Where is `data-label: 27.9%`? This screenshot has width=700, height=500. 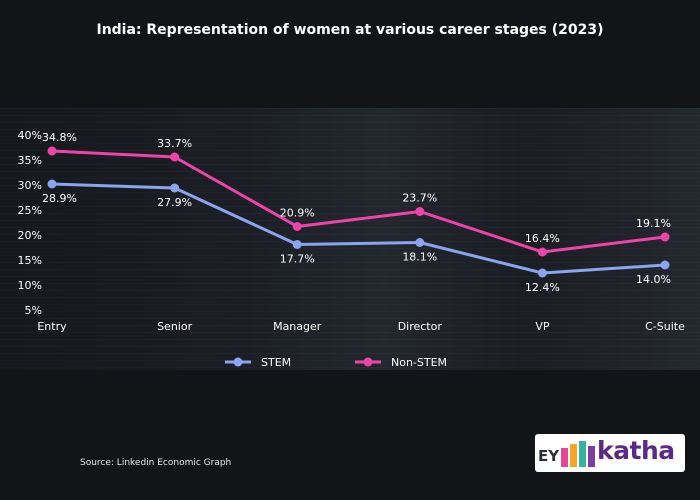 data-label: 27.9% is located at coordinates (174, 202).